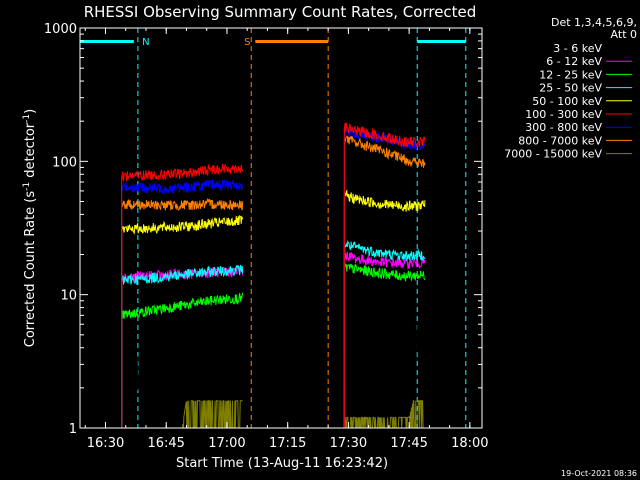  Describe the element at coordinates (594, 22) in the screenshot. I see `legend-header-1: Det 1,3,4,5,6,9,` at that location.